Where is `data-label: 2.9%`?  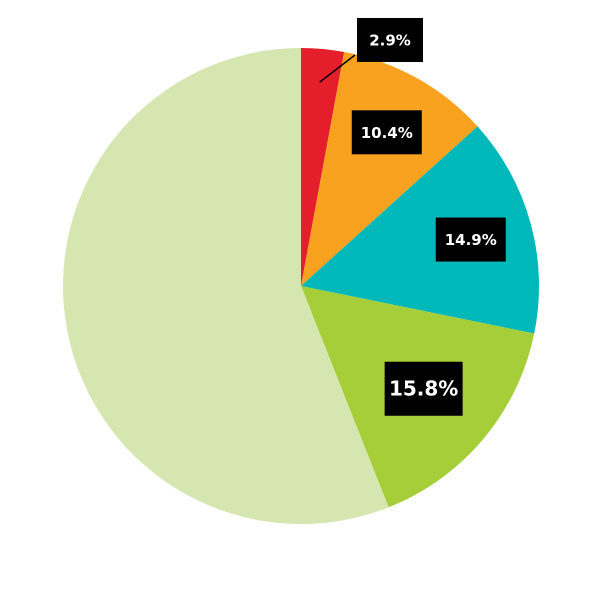
data-label: 2.9% is located at coordinates (390, 41).